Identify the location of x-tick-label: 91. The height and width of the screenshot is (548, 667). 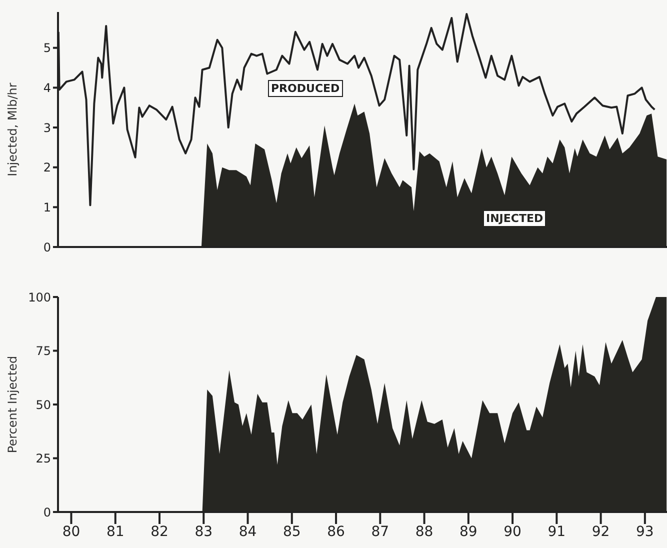
(557, 532).